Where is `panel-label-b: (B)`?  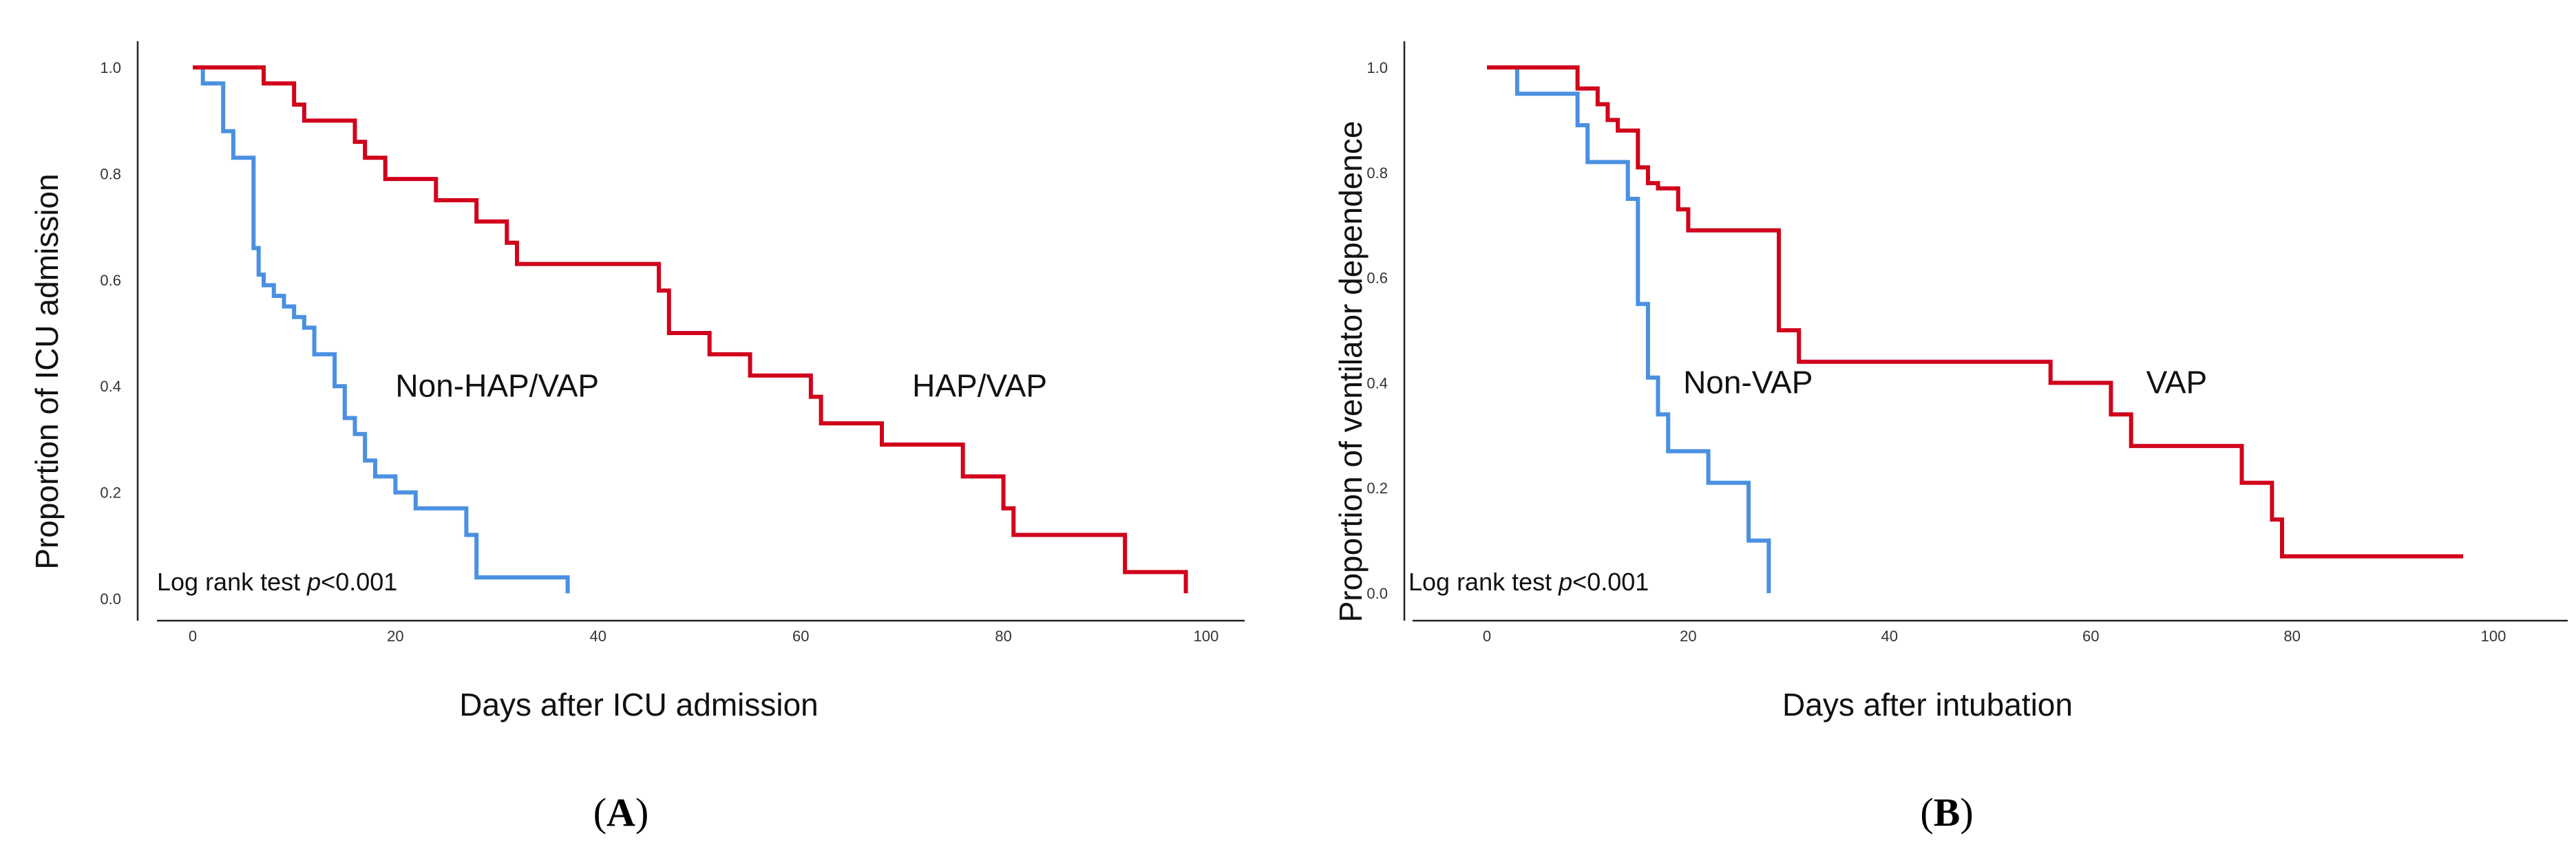 panel-label-b: (B) is located at coordinates (1947, 813).